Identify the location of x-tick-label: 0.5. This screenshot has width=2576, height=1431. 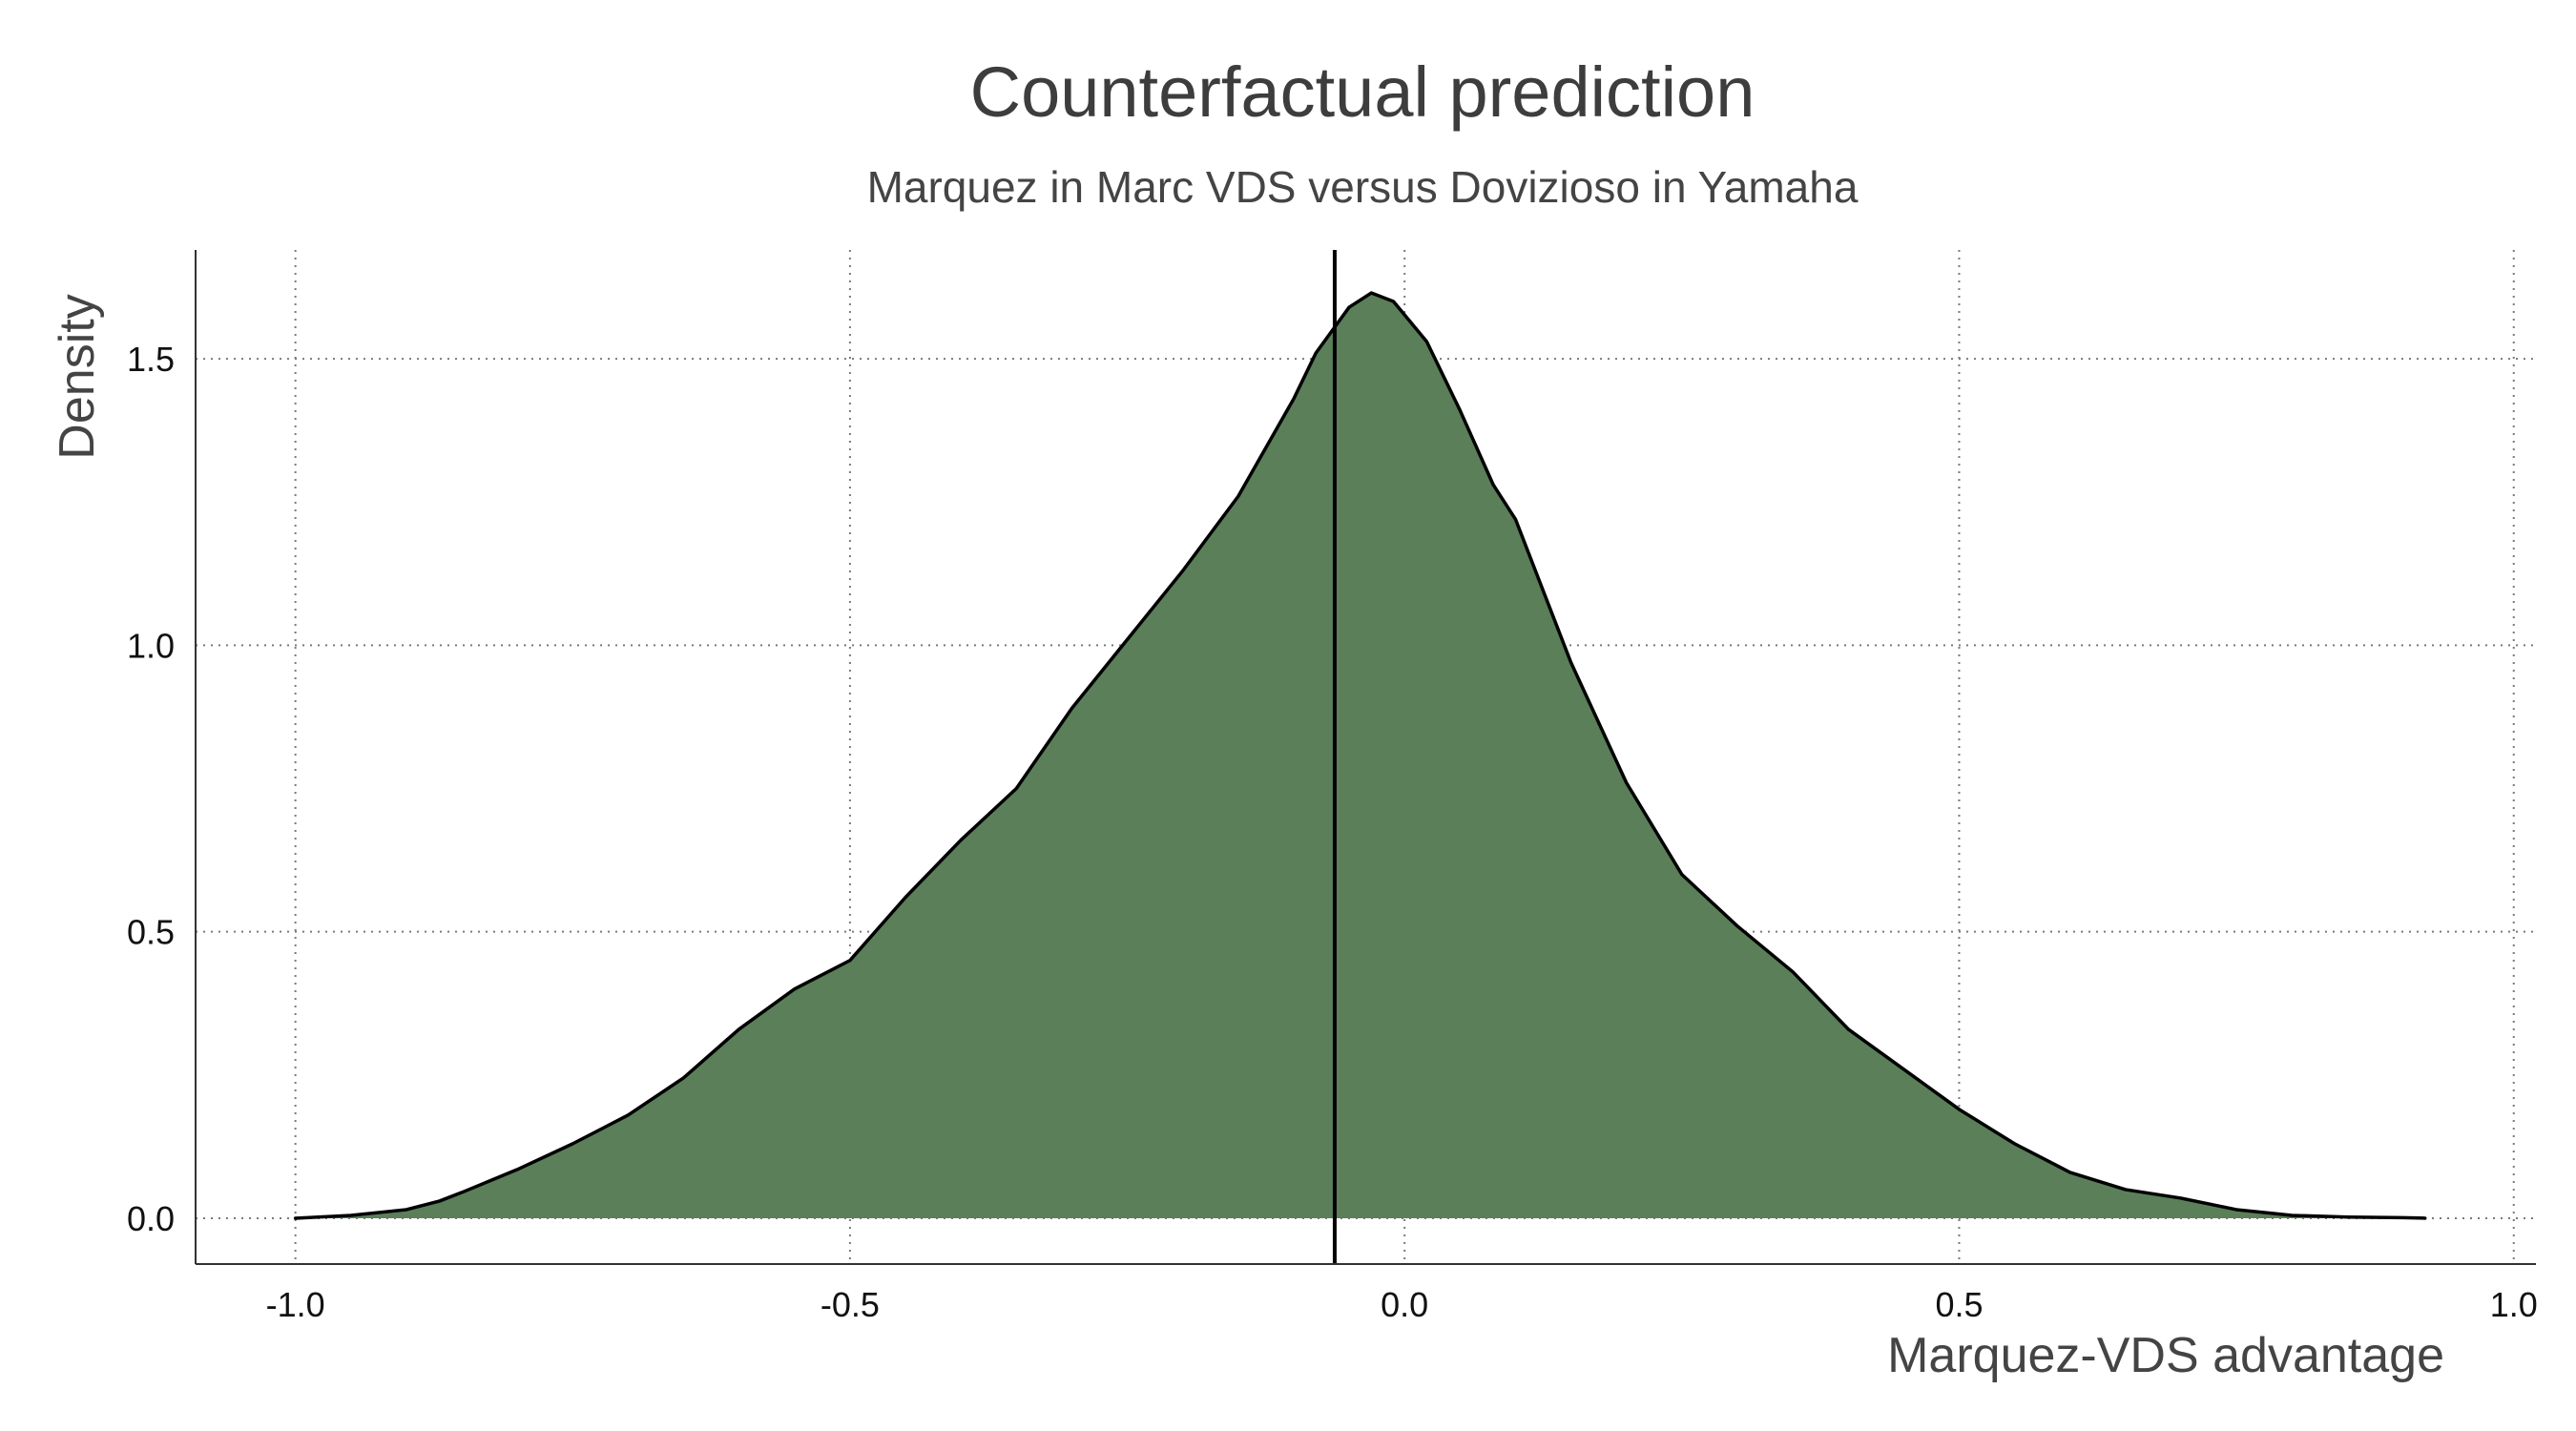
(1959, 1304).